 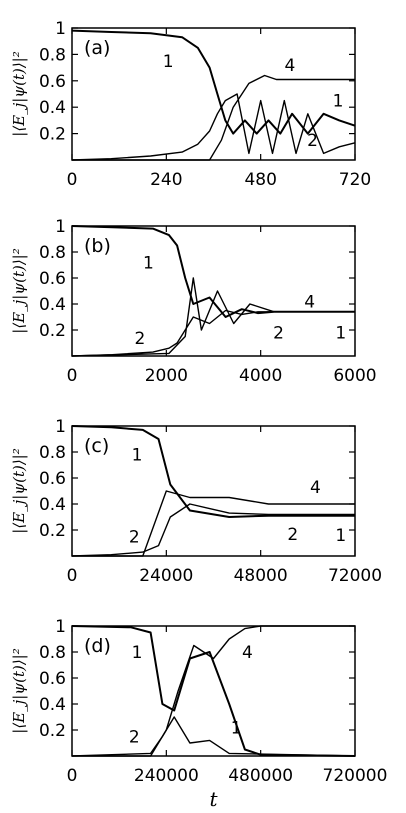 What do you see at coordinates (213, 799) in the screenshot?
I see `x-axis-label: t` at bounding box center [213, 799].